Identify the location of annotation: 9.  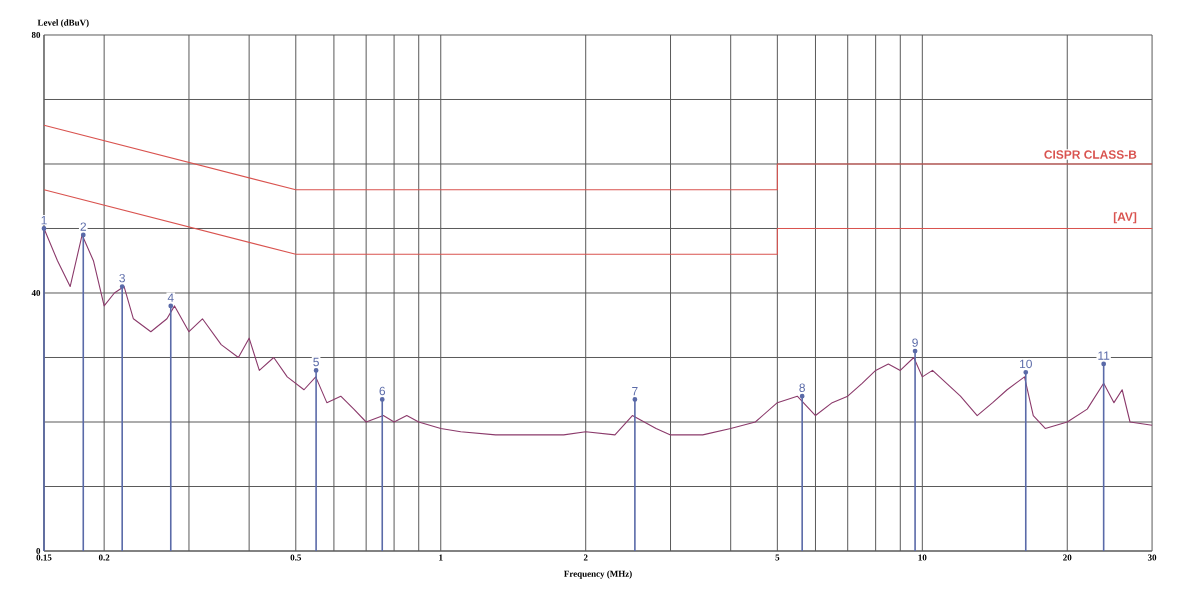
(915, 342).